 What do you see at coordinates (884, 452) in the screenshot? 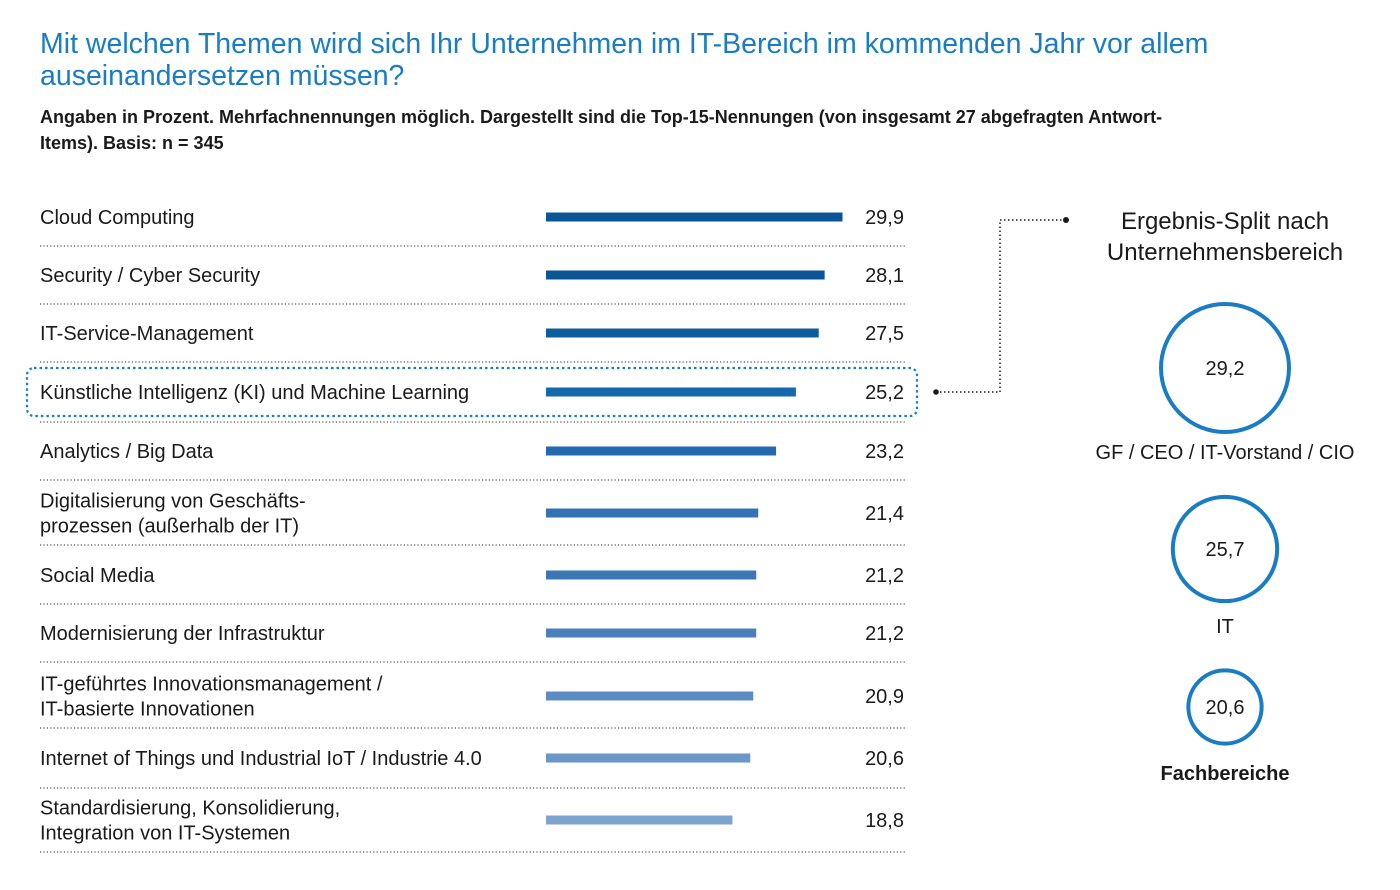
I see `value-label: 23,2` at bounding box center [884, 452].